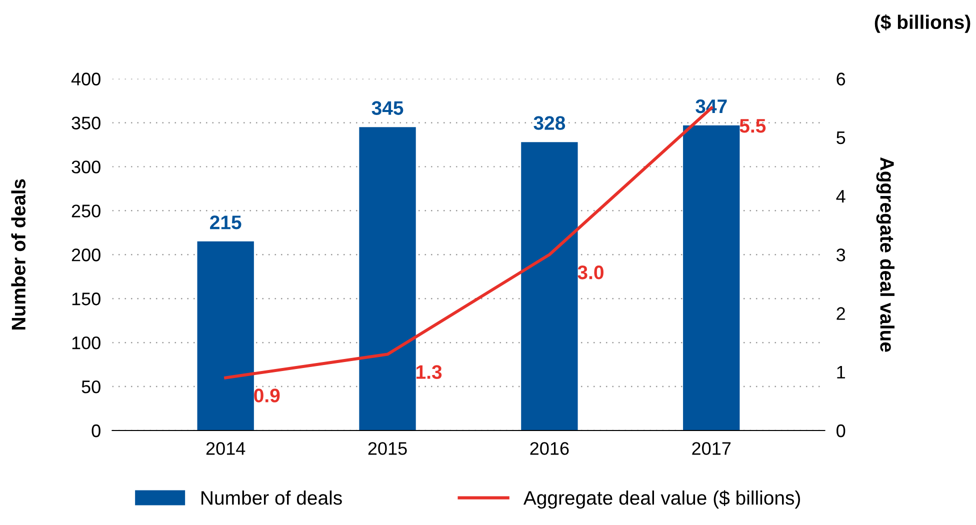  I want to click on y-tick-label: 0, so click(96, 431).